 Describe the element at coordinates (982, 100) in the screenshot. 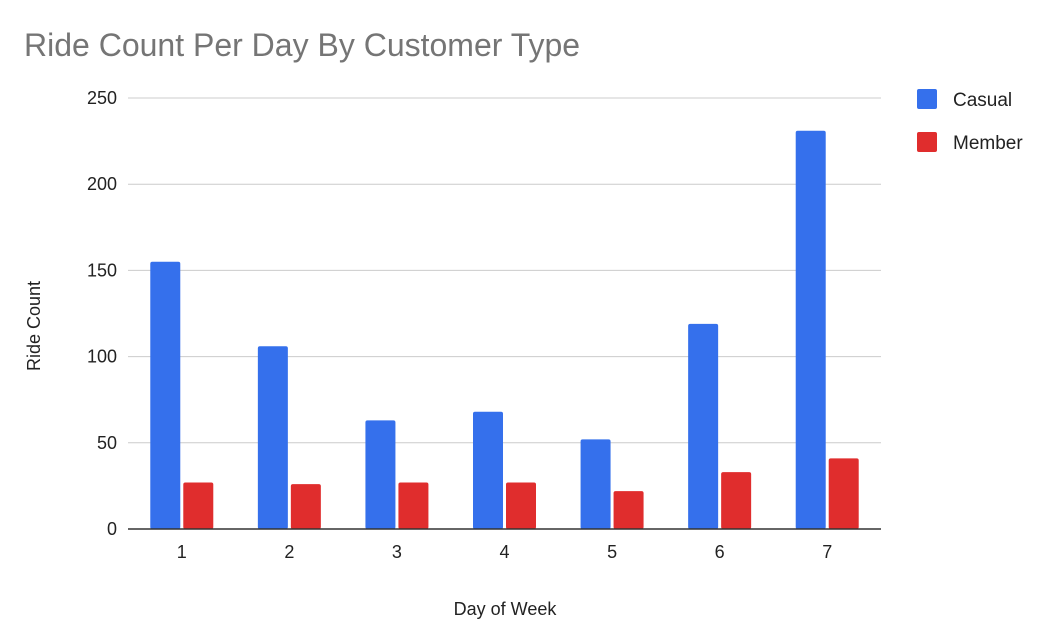

I see `legend-label-casual: Casual` at that location.